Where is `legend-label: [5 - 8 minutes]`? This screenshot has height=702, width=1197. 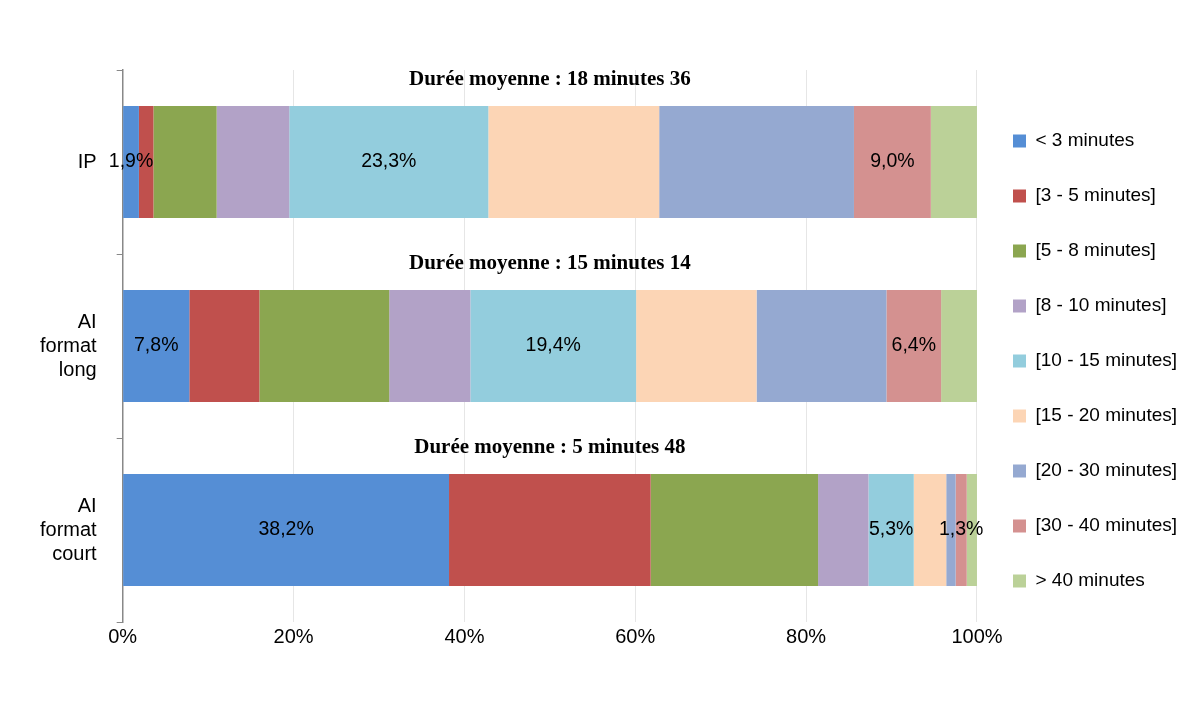 legend-label: [5 - 8 minutes] is located at coordinates (1095, 250).